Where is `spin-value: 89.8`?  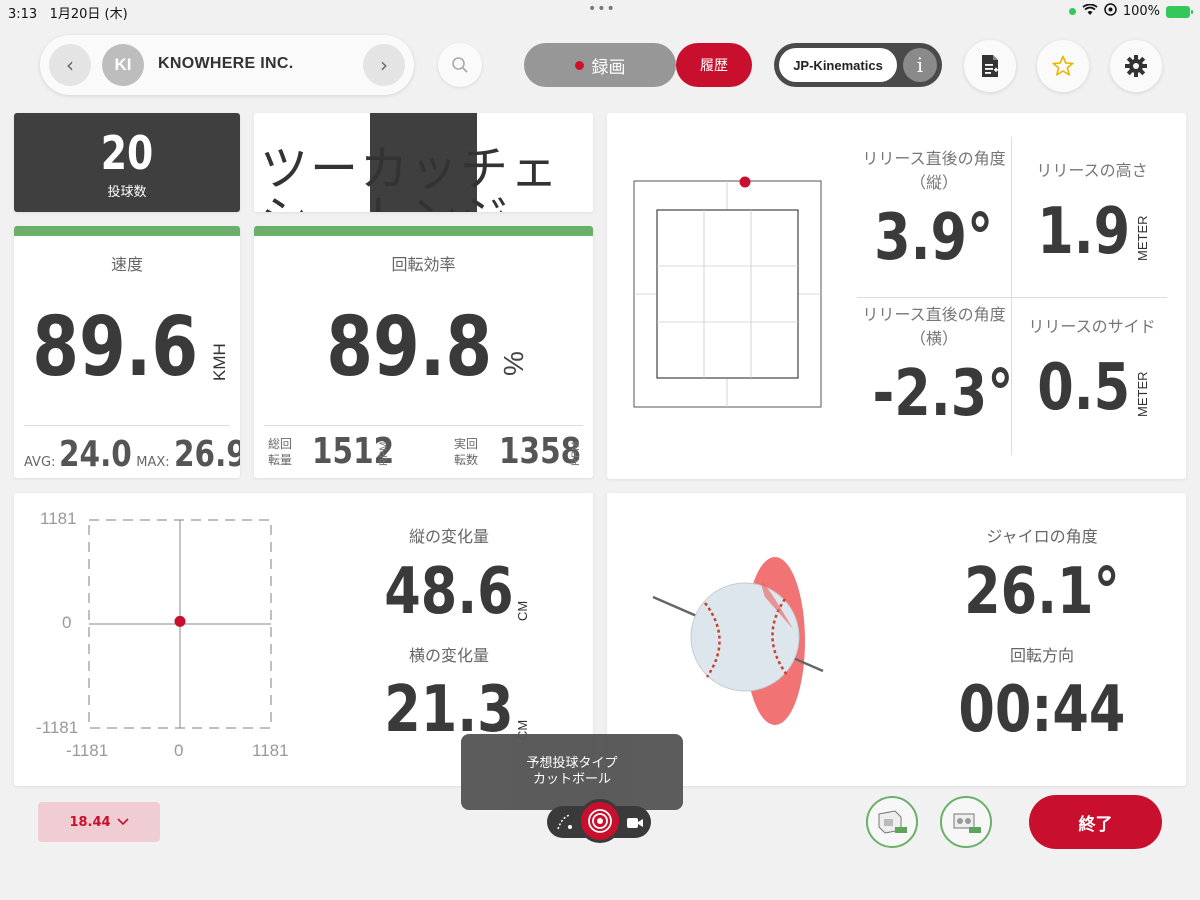 spin-value: 89.8 is located at coordinates (409, 347).